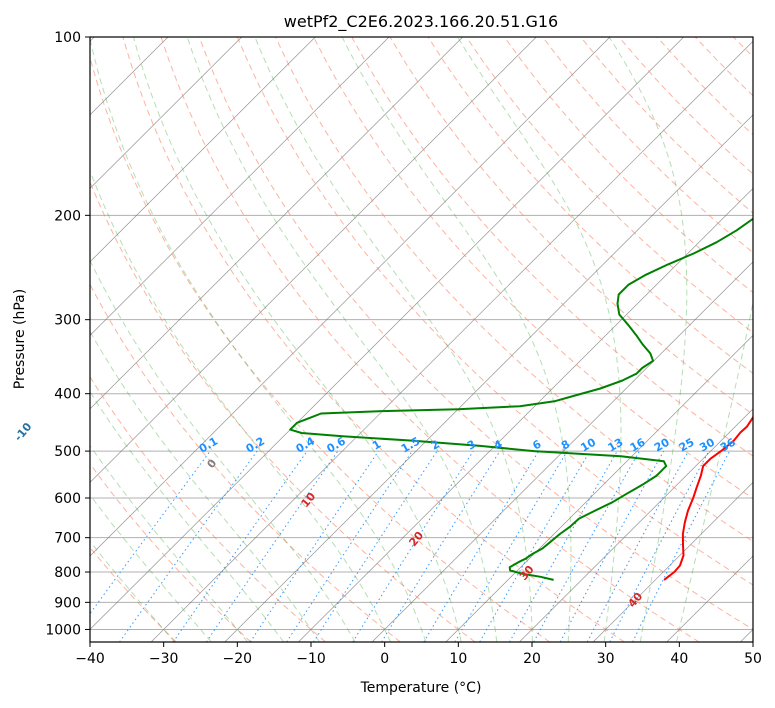 This screenshot has width=775, height=708. Describe the element at coordinates (306, 444) in the screenshot. I see `mixing-ratio-label: 0.4` at that location.